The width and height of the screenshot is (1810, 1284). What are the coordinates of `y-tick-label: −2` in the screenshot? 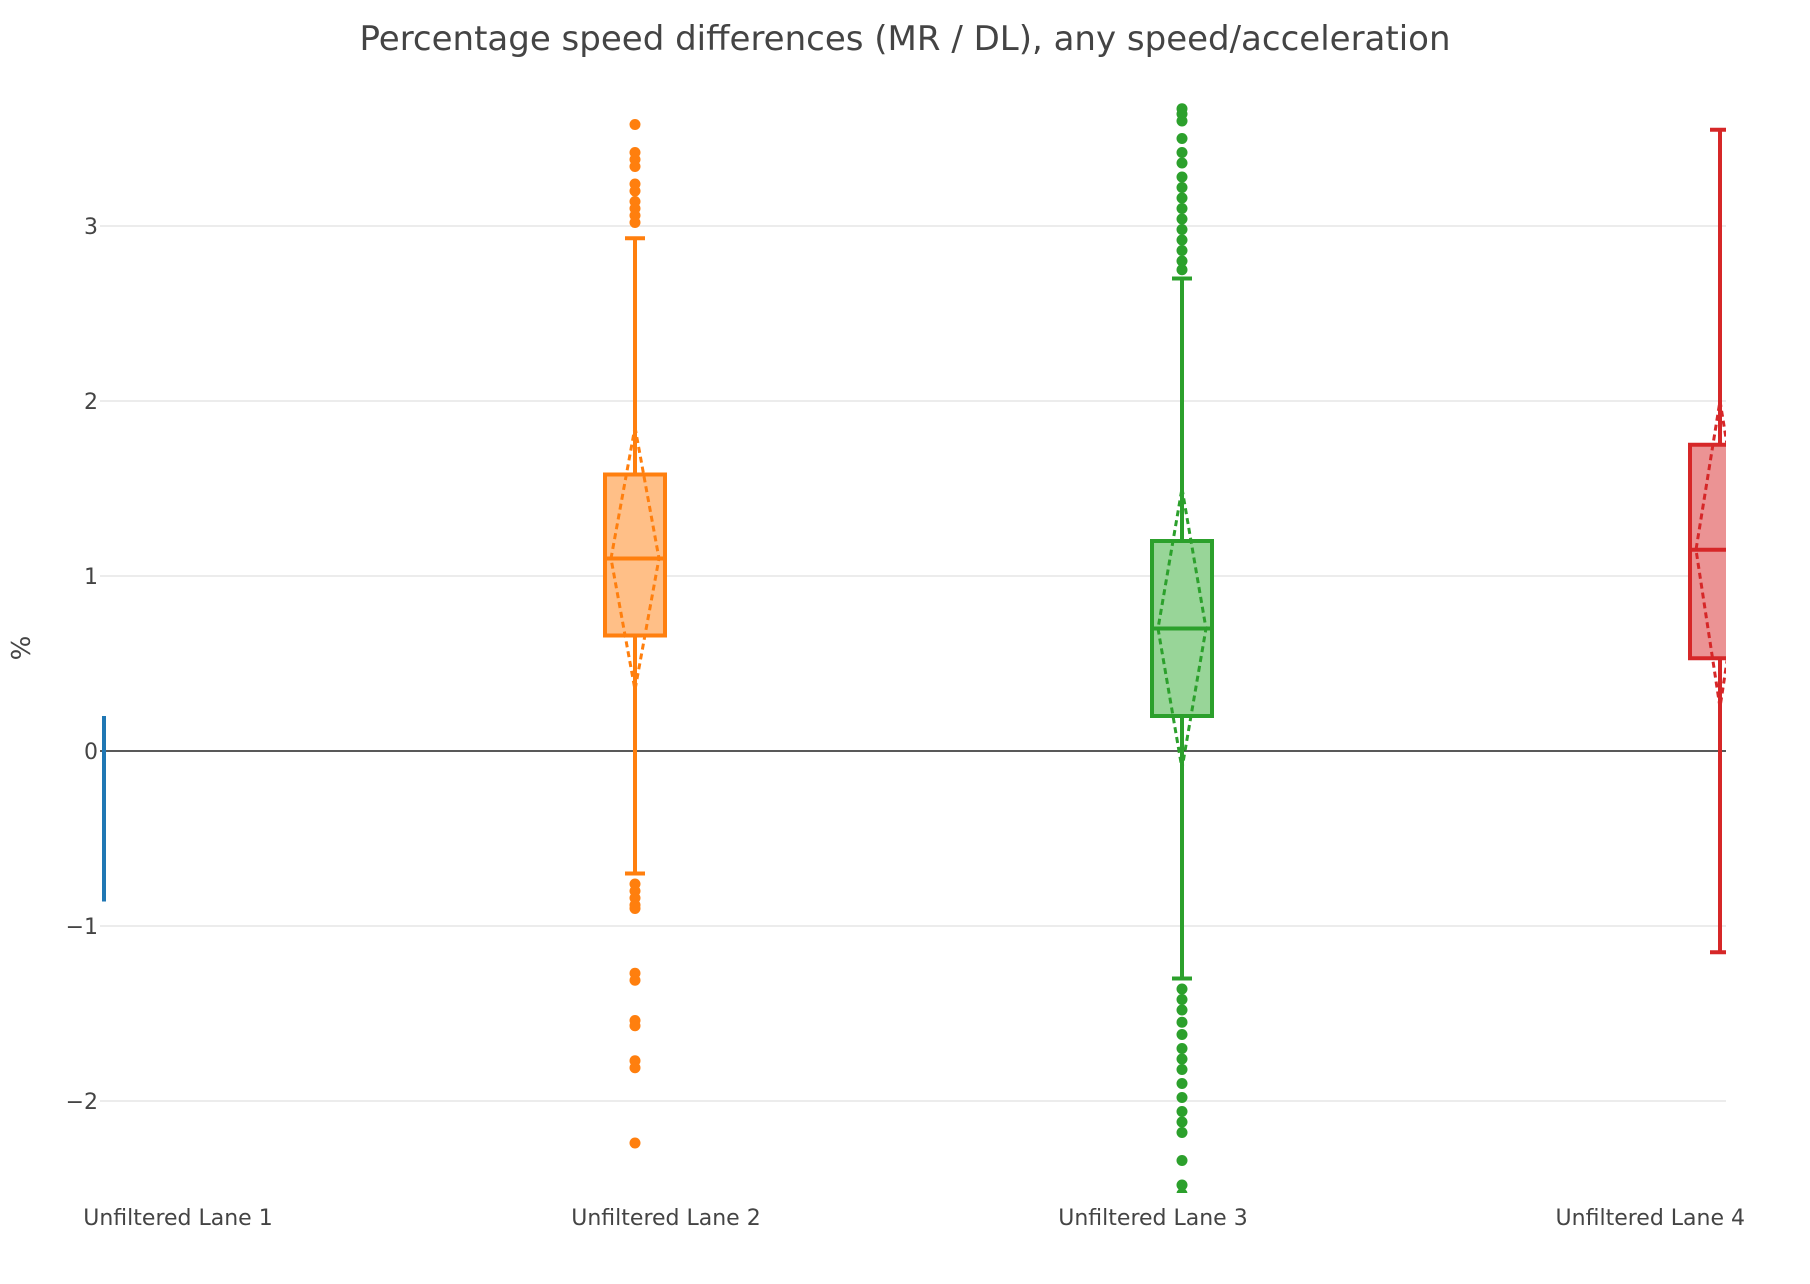 It's located at (82, 1102).